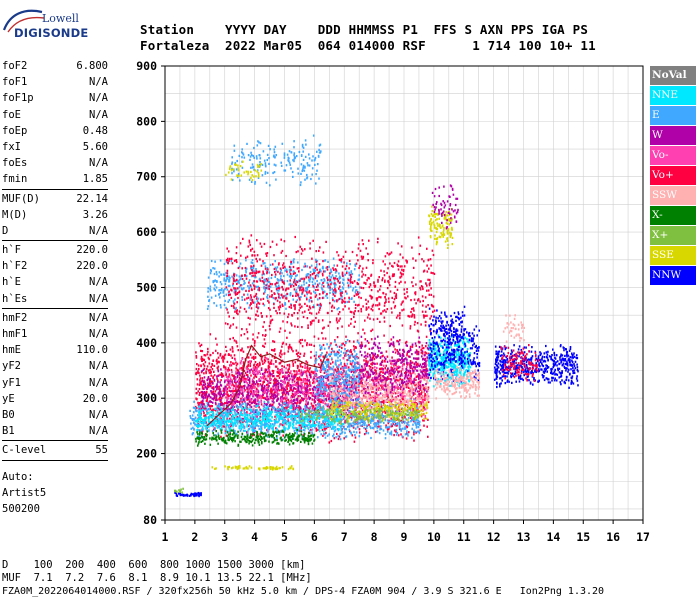  What do you see at coordinates (146, 232) in the screenshot?
I see `y-tick-label: 600` at bounding box center [146, 232].